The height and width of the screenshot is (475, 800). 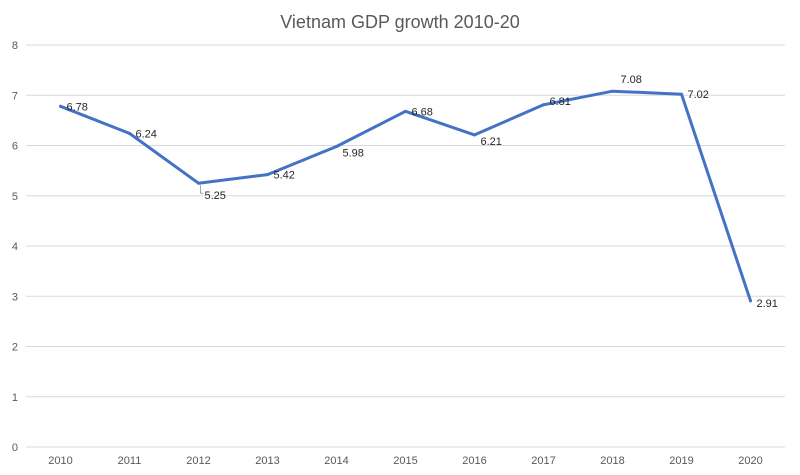 What do you see at coordinates (15, 197) in the screenshot?
I see `y-tick-label: 5` at bounding box center [15, 197].